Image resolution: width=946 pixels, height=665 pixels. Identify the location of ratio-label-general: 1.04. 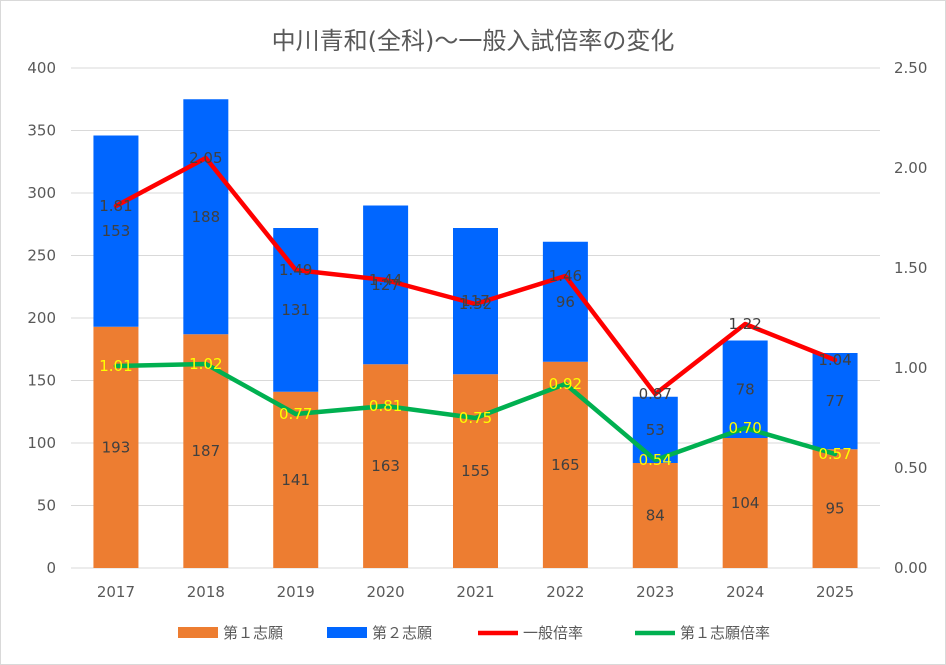
(834, 360).